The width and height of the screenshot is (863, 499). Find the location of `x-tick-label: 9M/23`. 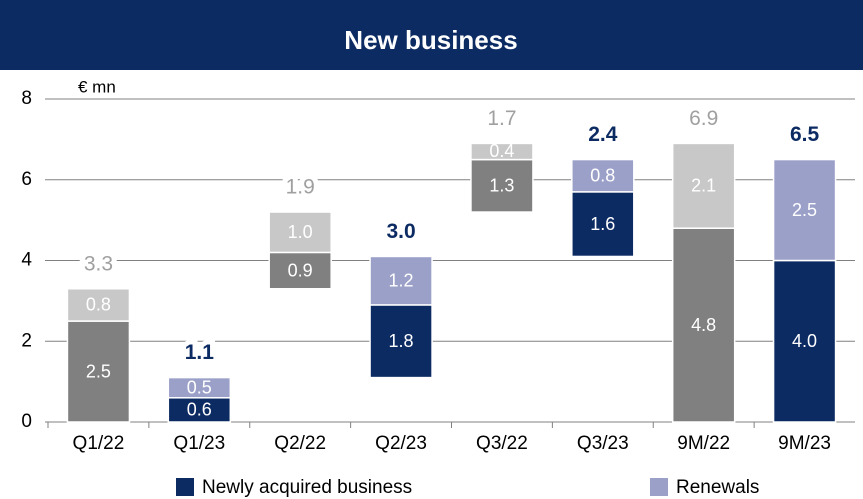

x-tick-label: 9M/23 is located at coordinates (804, 443).